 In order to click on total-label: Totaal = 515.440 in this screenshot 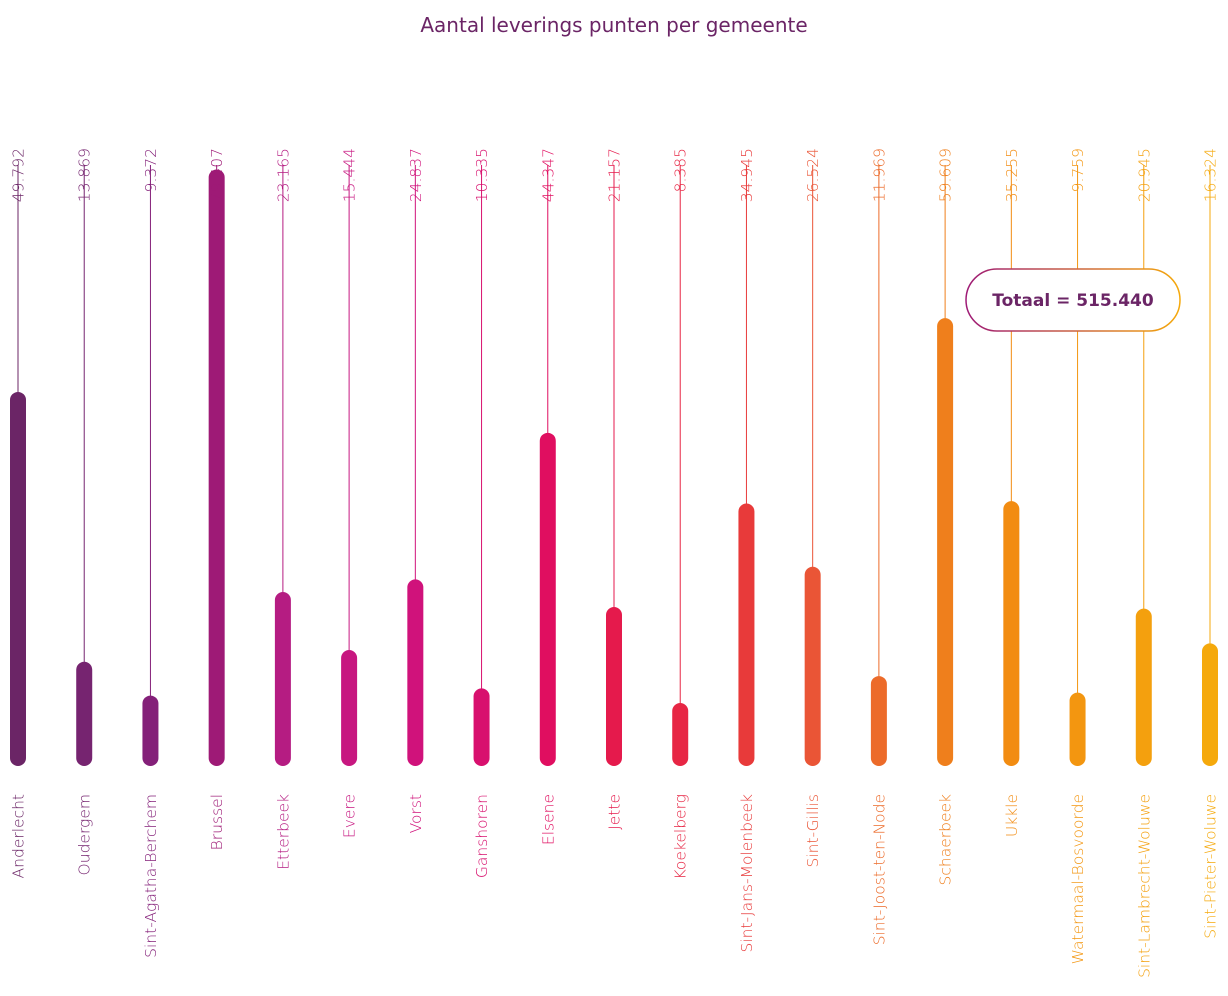, I will do `click(1073, 301)`.